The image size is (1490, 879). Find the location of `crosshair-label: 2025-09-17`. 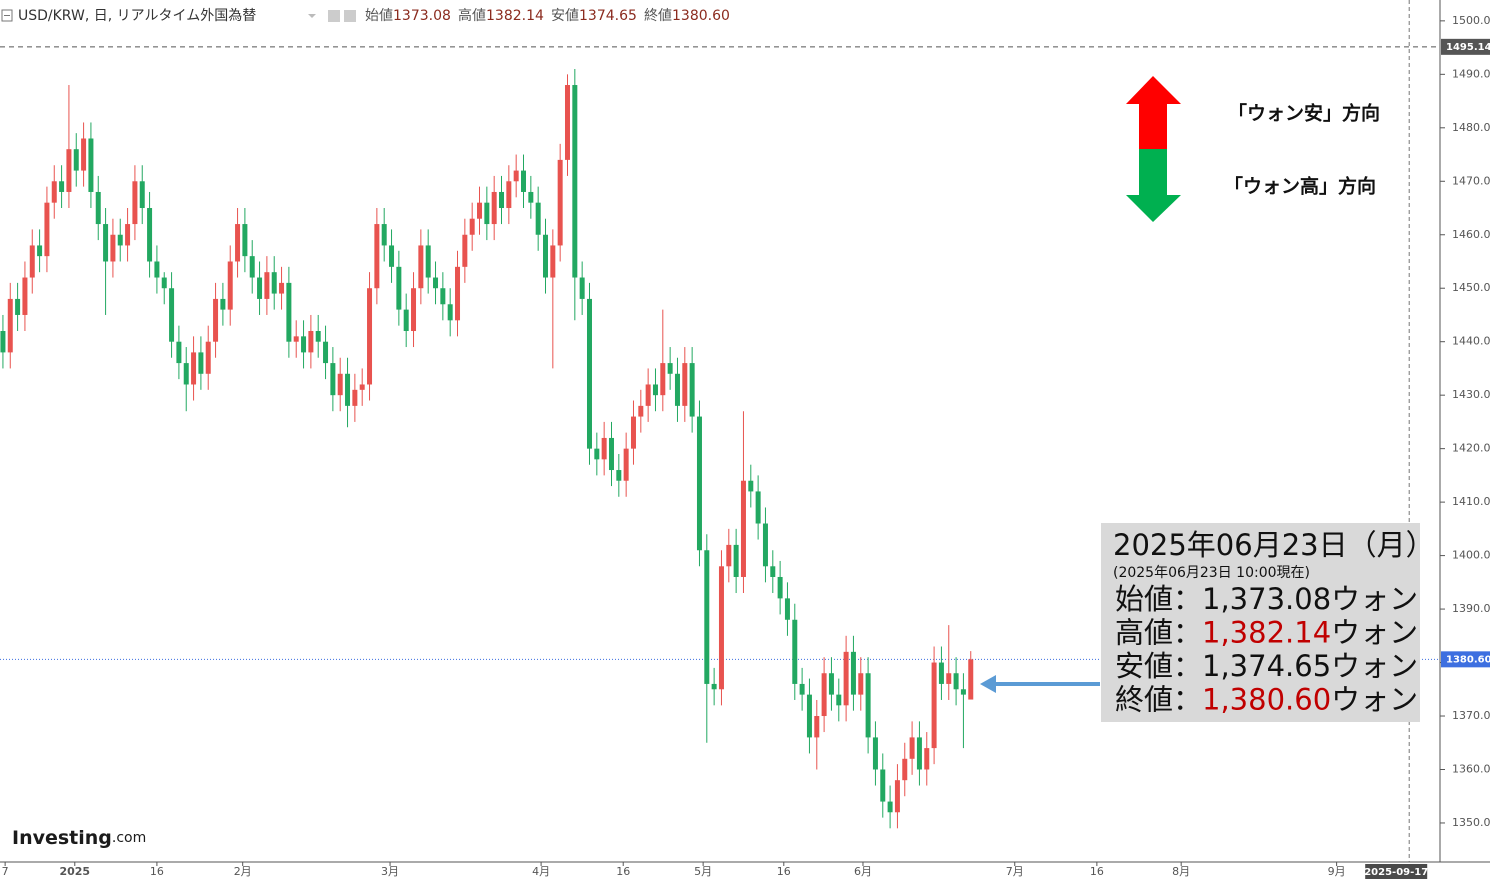

crosshair-label: 2025-09-17 is located at coordinates (1396, 872).